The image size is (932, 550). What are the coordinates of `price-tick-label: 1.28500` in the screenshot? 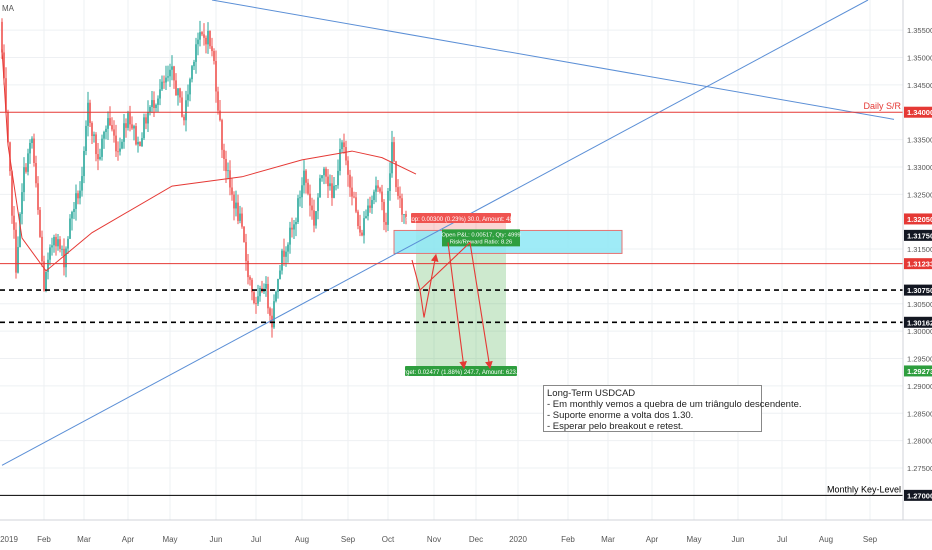 It's located at (919, 413).